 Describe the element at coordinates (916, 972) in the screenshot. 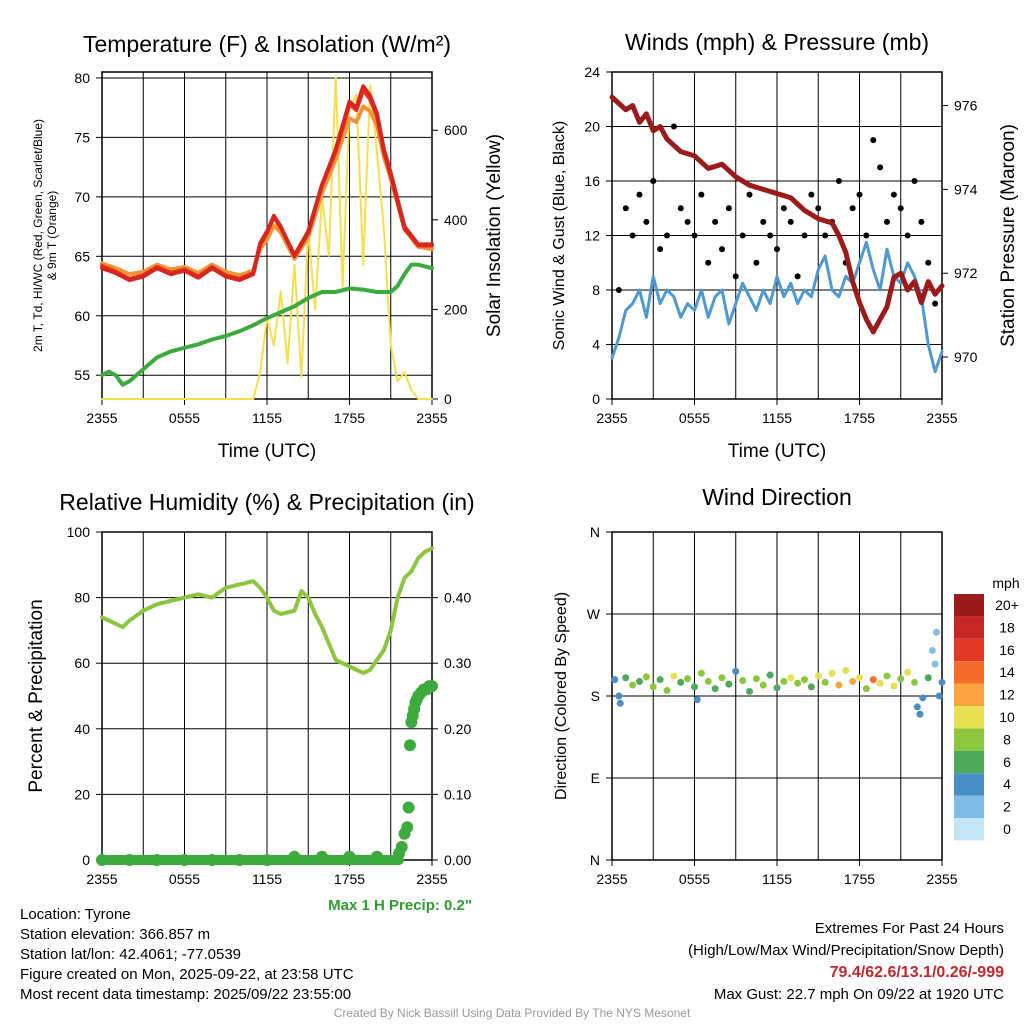

I see `extremes-values: 79.4/62.6/13.1/0.26/-999` at that location.